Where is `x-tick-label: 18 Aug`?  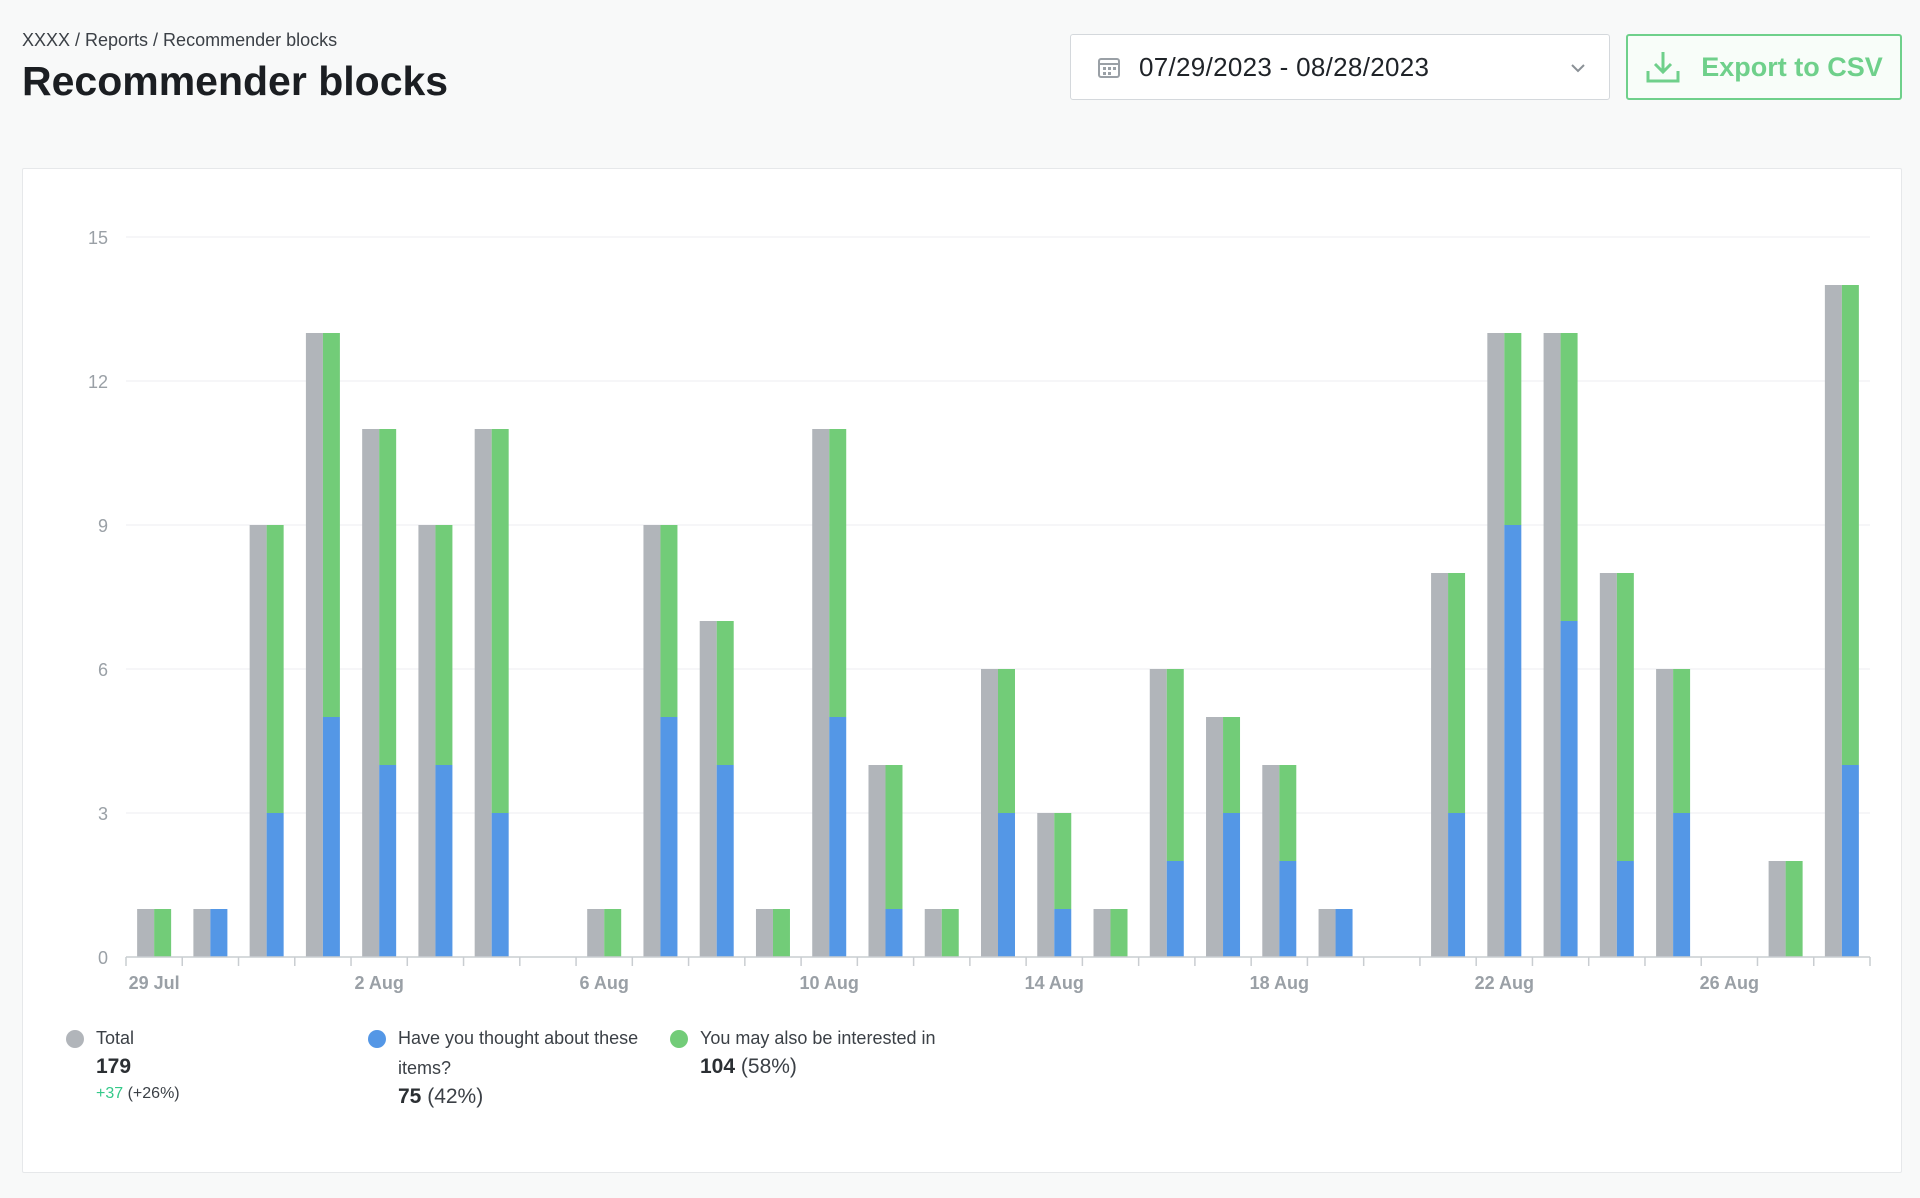
x-tick-label: 18 Aug is located at coordinates (1279, 983).